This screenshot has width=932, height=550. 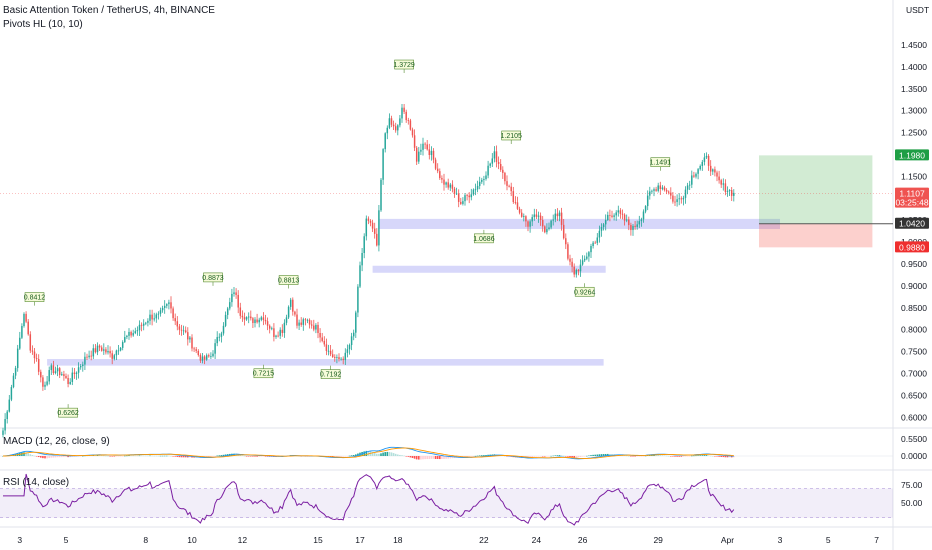 I want to click on pivot-value: 0.8412, so click(x=35, y=298).